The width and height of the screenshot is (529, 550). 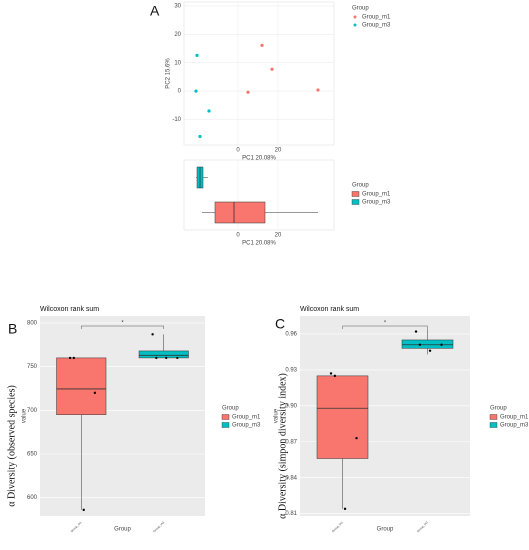 I want to click on y-tick-label: 0.87, so click(x=291, y=442).